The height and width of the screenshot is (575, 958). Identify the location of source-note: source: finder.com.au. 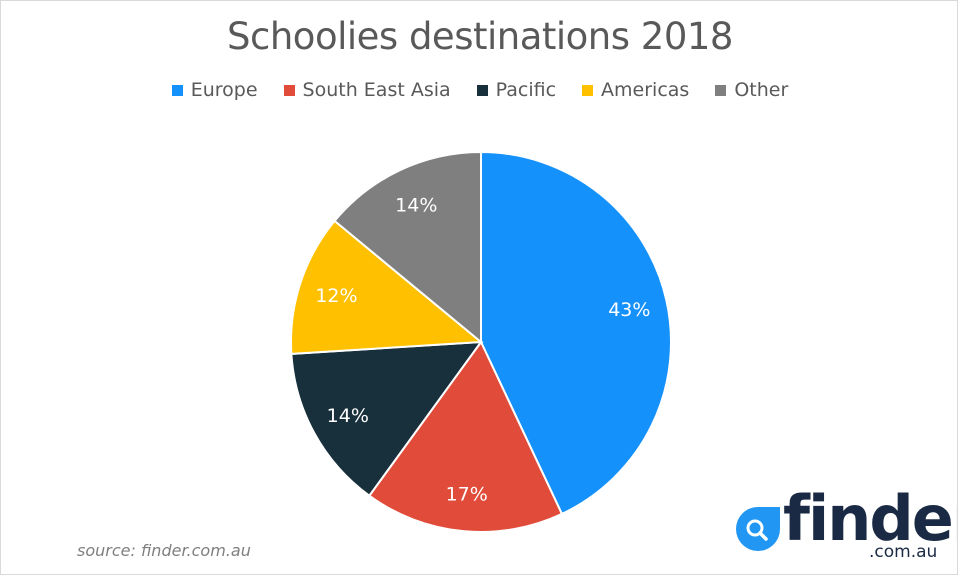
(164, 550).